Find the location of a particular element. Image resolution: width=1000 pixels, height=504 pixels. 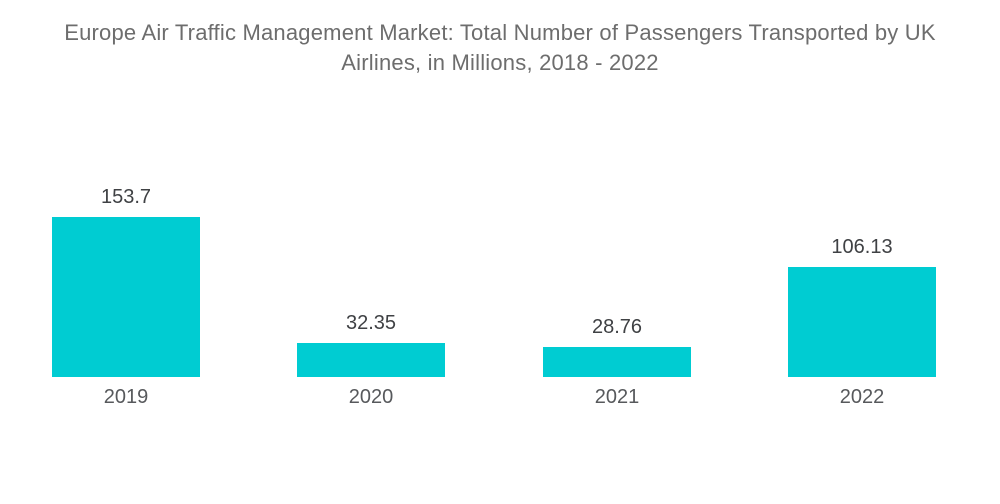

bar-2022 is located at coordinates (862, 322).